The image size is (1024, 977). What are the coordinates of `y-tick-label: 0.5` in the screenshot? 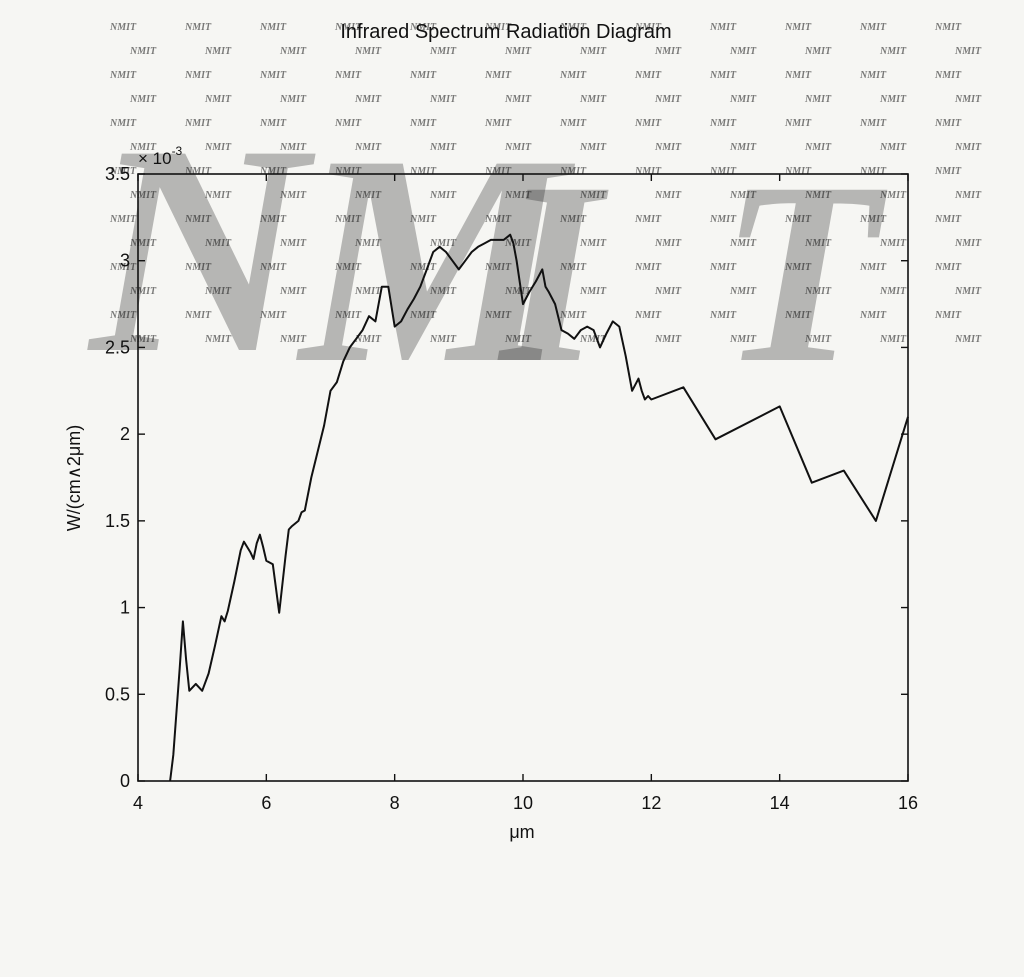 It's located at (117, 694).